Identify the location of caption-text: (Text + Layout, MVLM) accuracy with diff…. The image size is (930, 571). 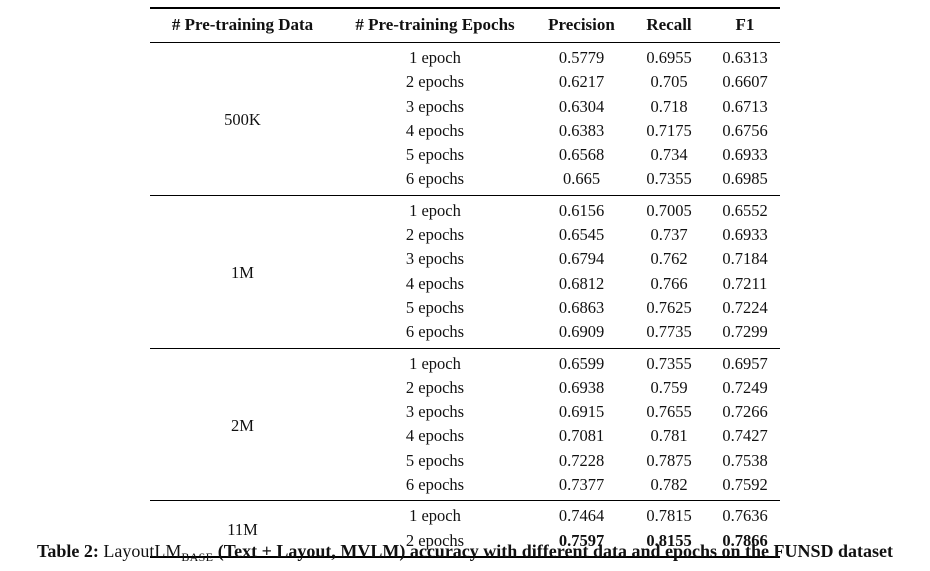
(555, 551).